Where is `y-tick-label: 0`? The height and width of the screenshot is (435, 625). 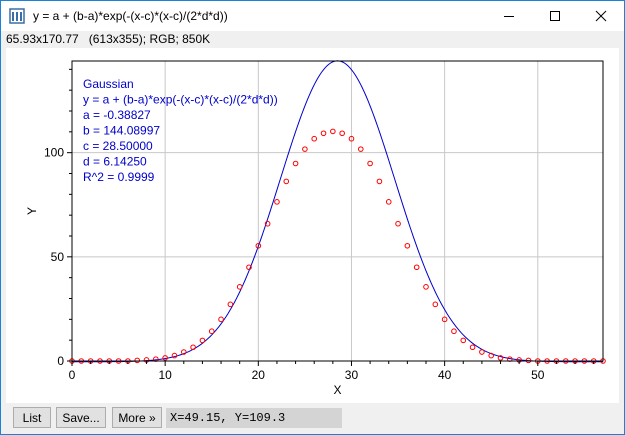
y-tick-label: 0 is located at coordinates (60, 361).